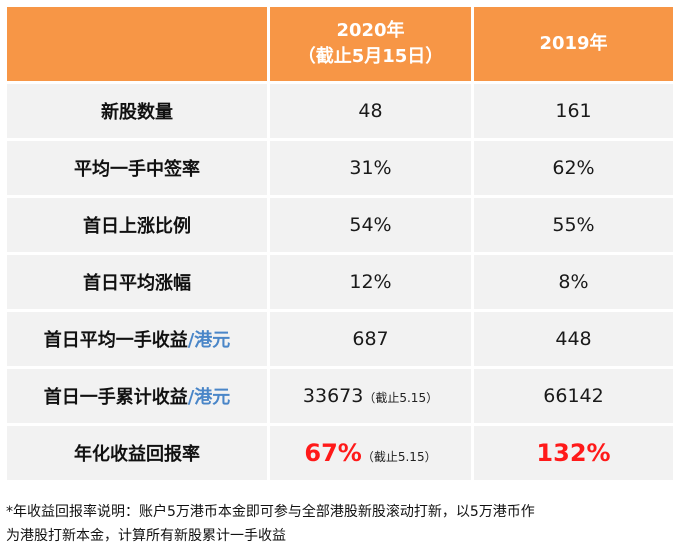 The height and width of the screenshot is (556, 674). Describe the element at coordinates (270, 512) in the screenshot. I see `footnote-line: *年收益回报率说明：账户5万港币本金即可参与全部港股新股滚动打新，以5万港币作` at that location.